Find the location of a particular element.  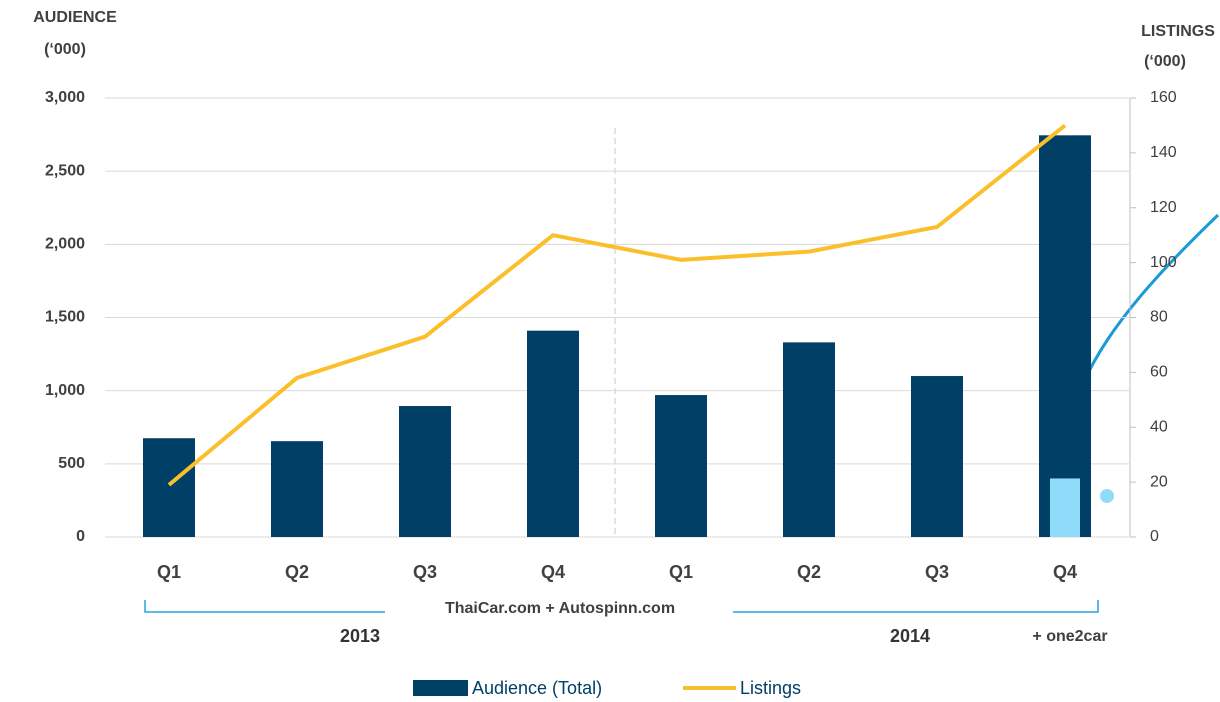

y-tick-label: 0 is located at coordinates (80, 536).